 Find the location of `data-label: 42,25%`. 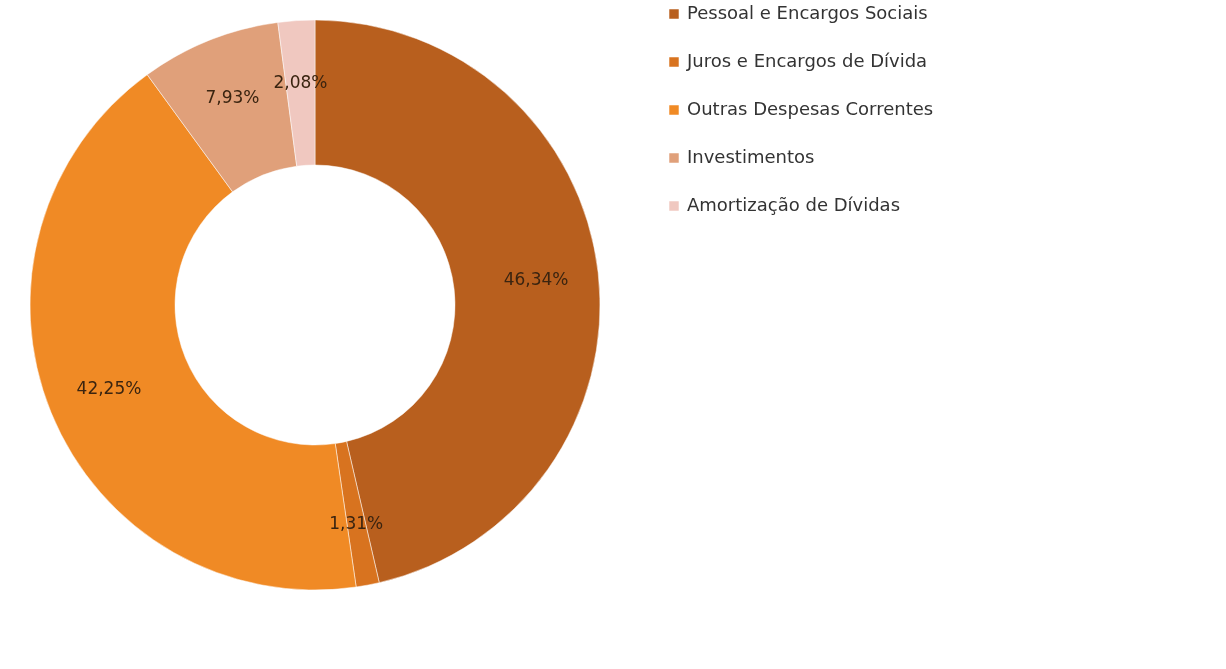

data-label: 42,25% is located at coordinates (109, 388).